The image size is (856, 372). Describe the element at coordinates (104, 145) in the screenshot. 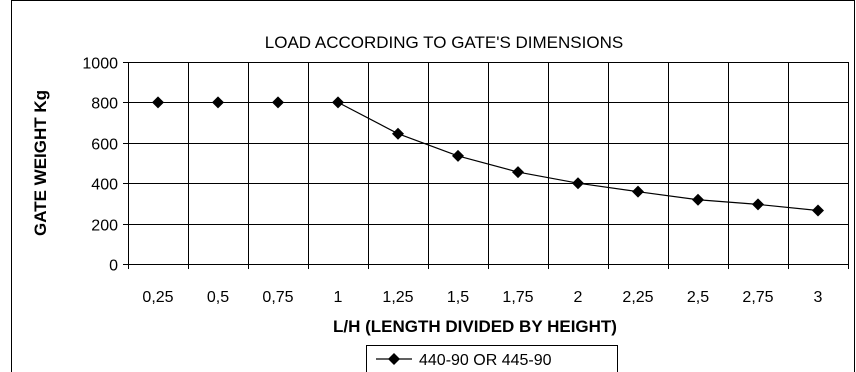

I see `y-tick-label: 600` at that location.